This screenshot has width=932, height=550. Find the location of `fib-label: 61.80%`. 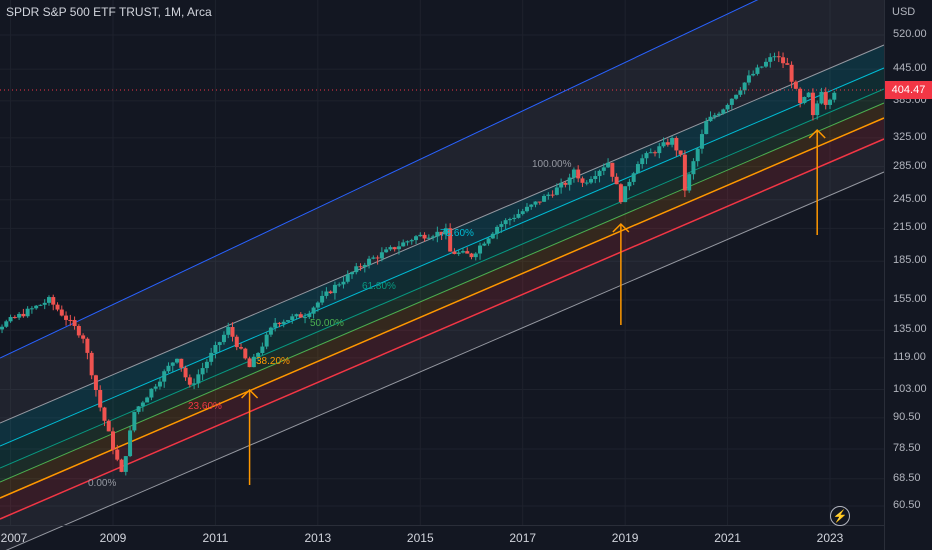

fib-label: 61.80% is located at coordinates (379, 286).